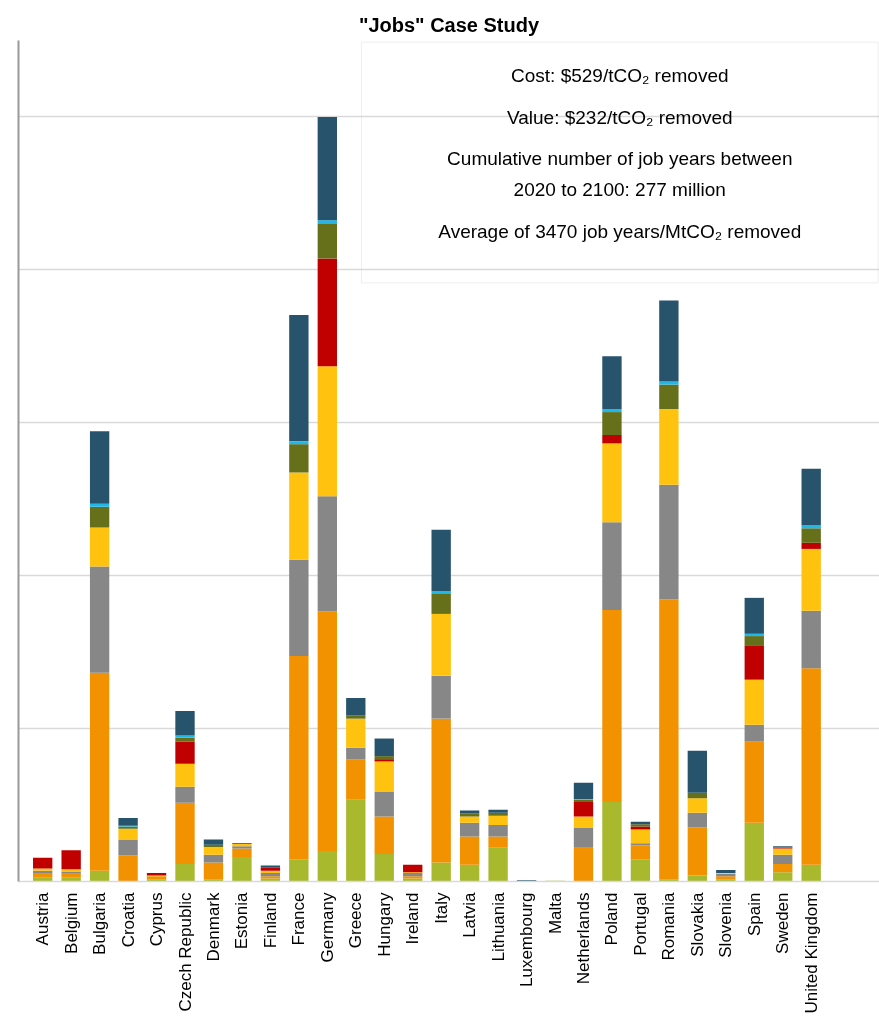  What do you see at coordinates (620, 75) in the screenshot?
I see `text: Cost: $529/tCO₂ removed` at bounding box center [620, 75].